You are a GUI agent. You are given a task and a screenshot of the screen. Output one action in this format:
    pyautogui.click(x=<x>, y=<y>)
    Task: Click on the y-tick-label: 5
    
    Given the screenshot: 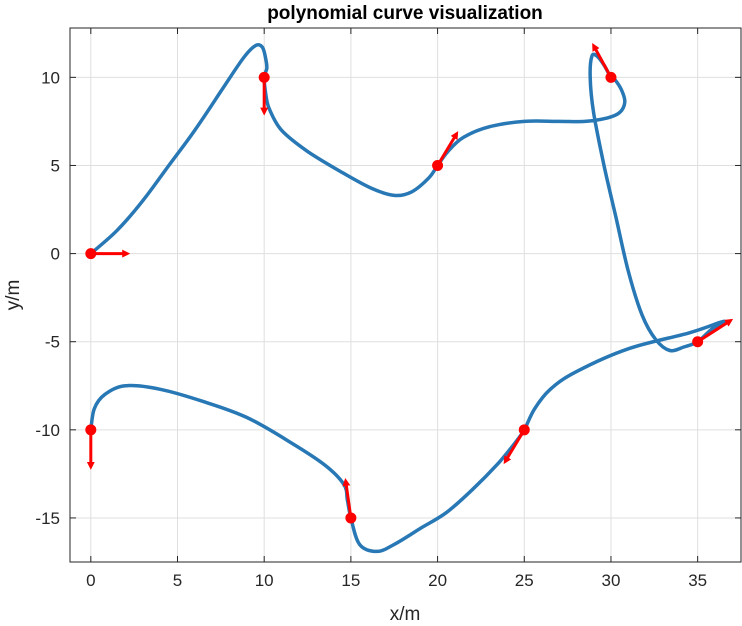 What is the action you would take?
    pyautogui.click(x=55, y=165)
    